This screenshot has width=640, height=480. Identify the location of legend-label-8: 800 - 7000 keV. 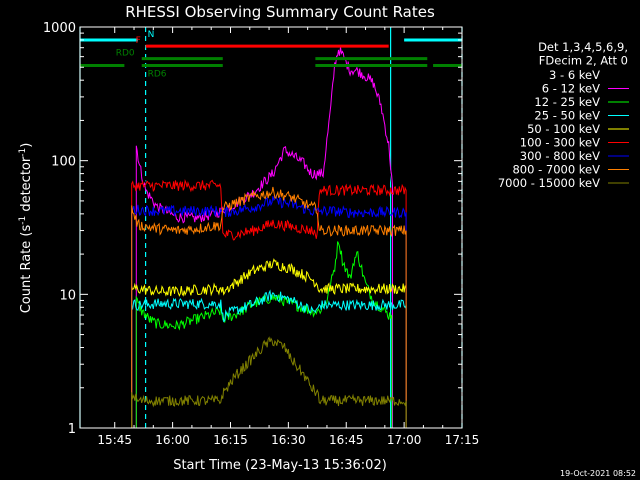
(556, 170).